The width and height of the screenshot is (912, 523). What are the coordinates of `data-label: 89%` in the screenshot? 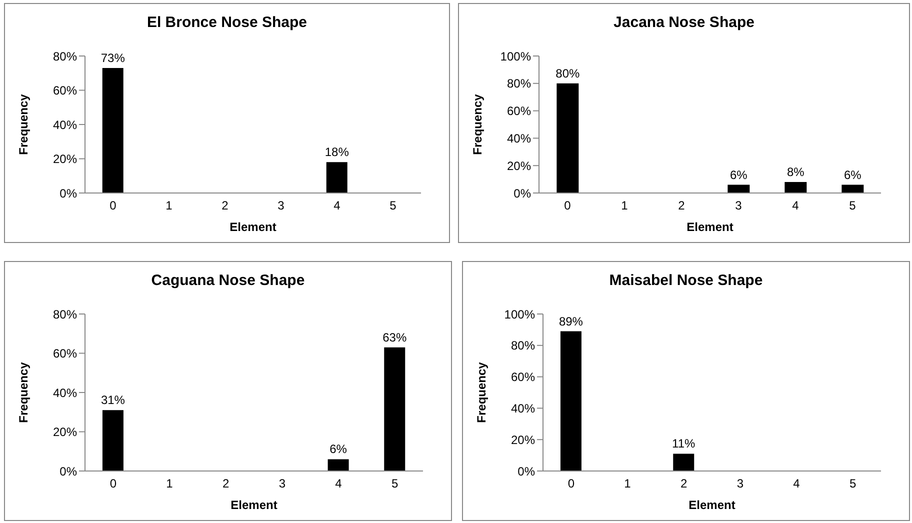 It's located at (571, 321).